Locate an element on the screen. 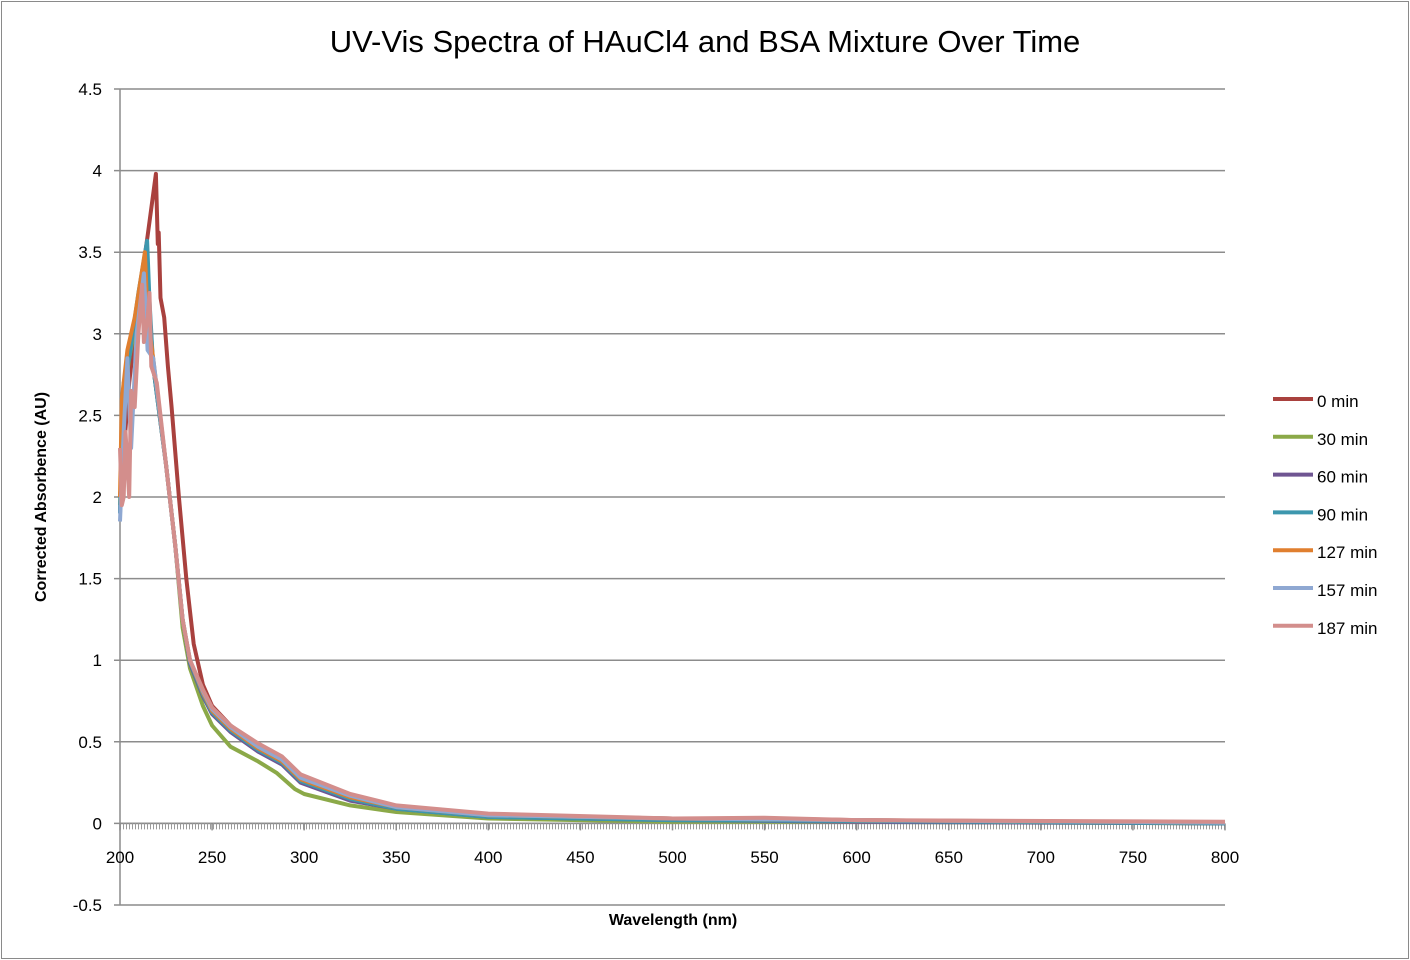 This screenshot has width=1410, height=960. y-tick-label: 1 is located at coordinates (97, 660).